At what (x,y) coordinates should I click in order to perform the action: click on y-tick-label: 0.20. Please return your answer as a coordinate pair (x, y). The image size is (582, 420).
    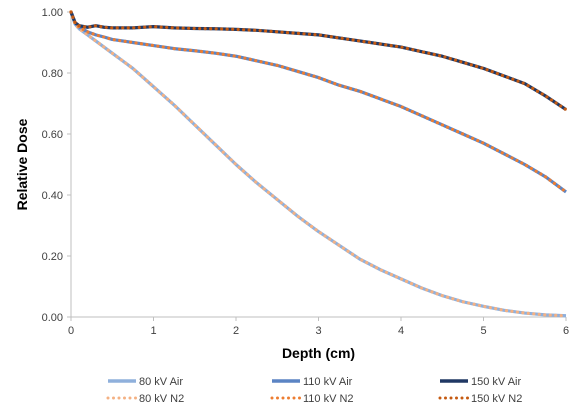
    Looking at the image, I should click on (52, 257).